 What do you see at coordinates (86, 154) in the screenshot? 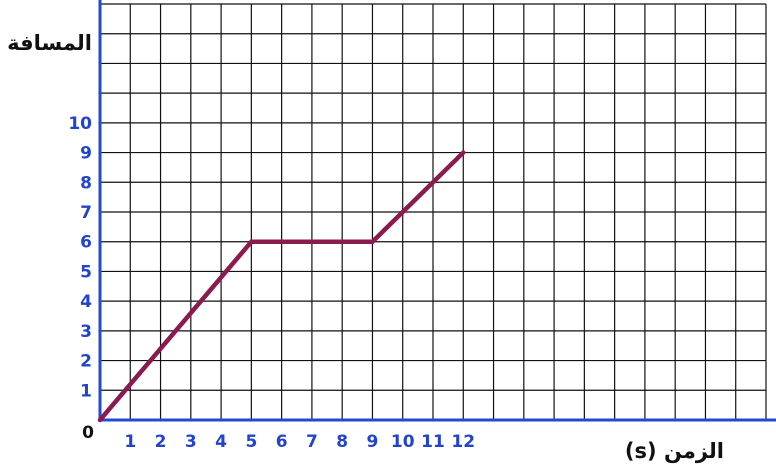
I see `y-tick-label: 9` at bounding box center [86, 154].